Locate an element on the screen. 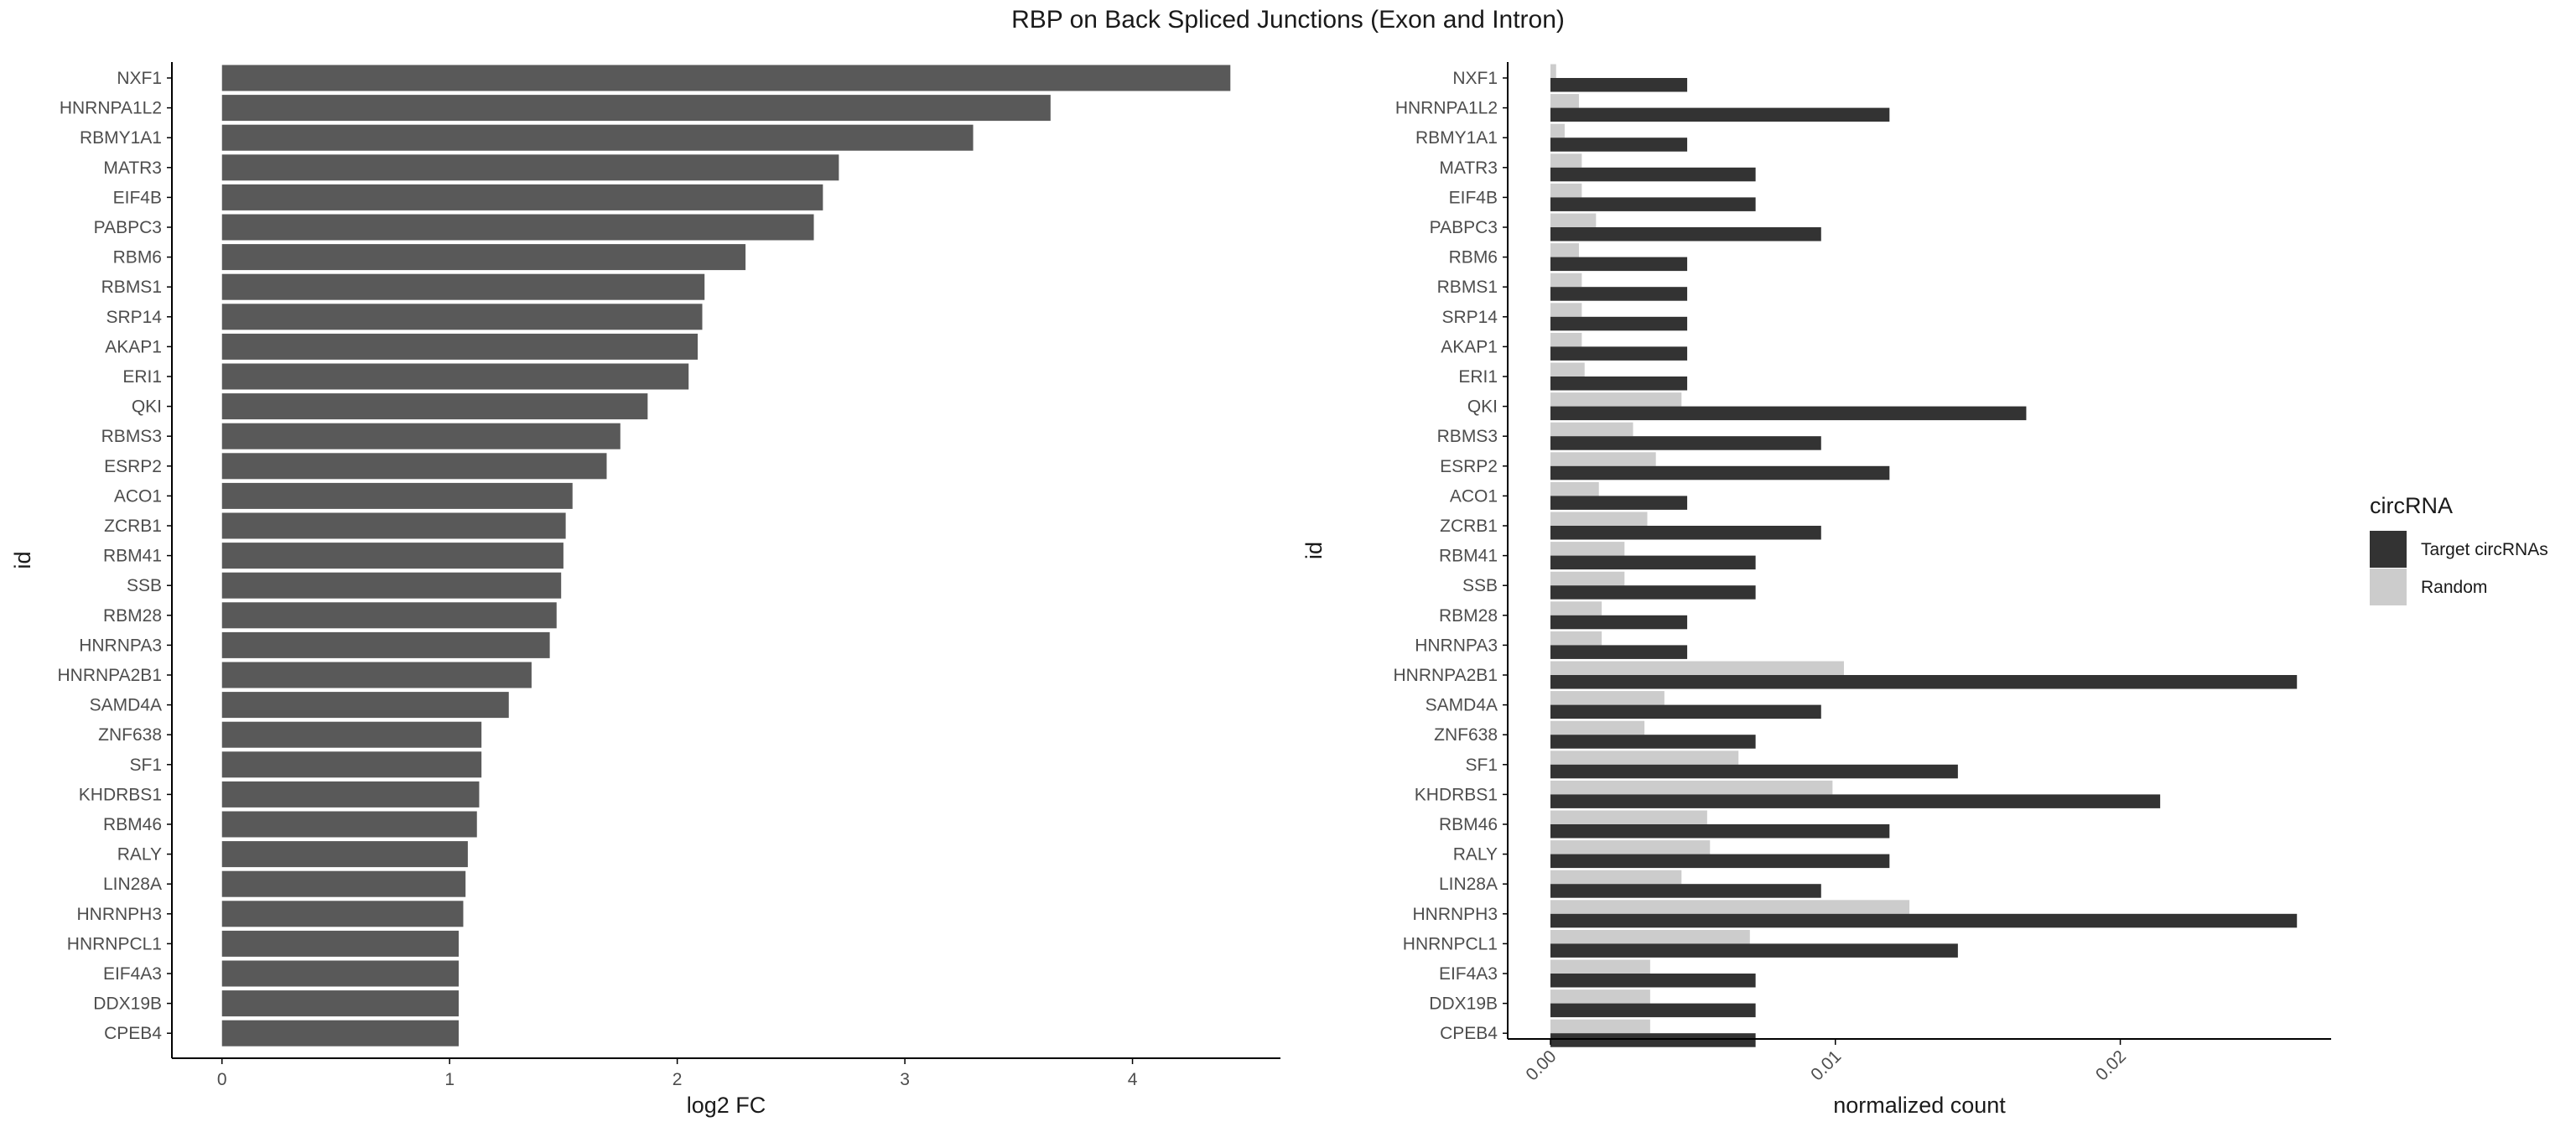 This screenshot has height=1127, width=2576. bar-random-khdrbs1 is located at coordinates (1691, 787).